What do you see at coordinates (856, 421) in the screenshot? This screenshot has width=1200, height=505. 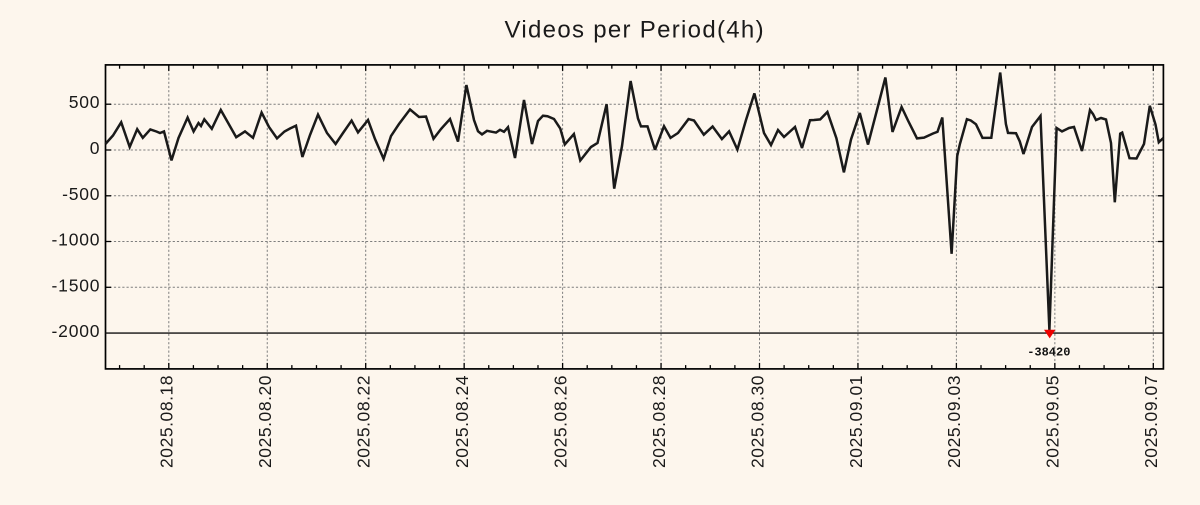 I see `svg-text: 2025.09.01` at bounding box center [856, 421].